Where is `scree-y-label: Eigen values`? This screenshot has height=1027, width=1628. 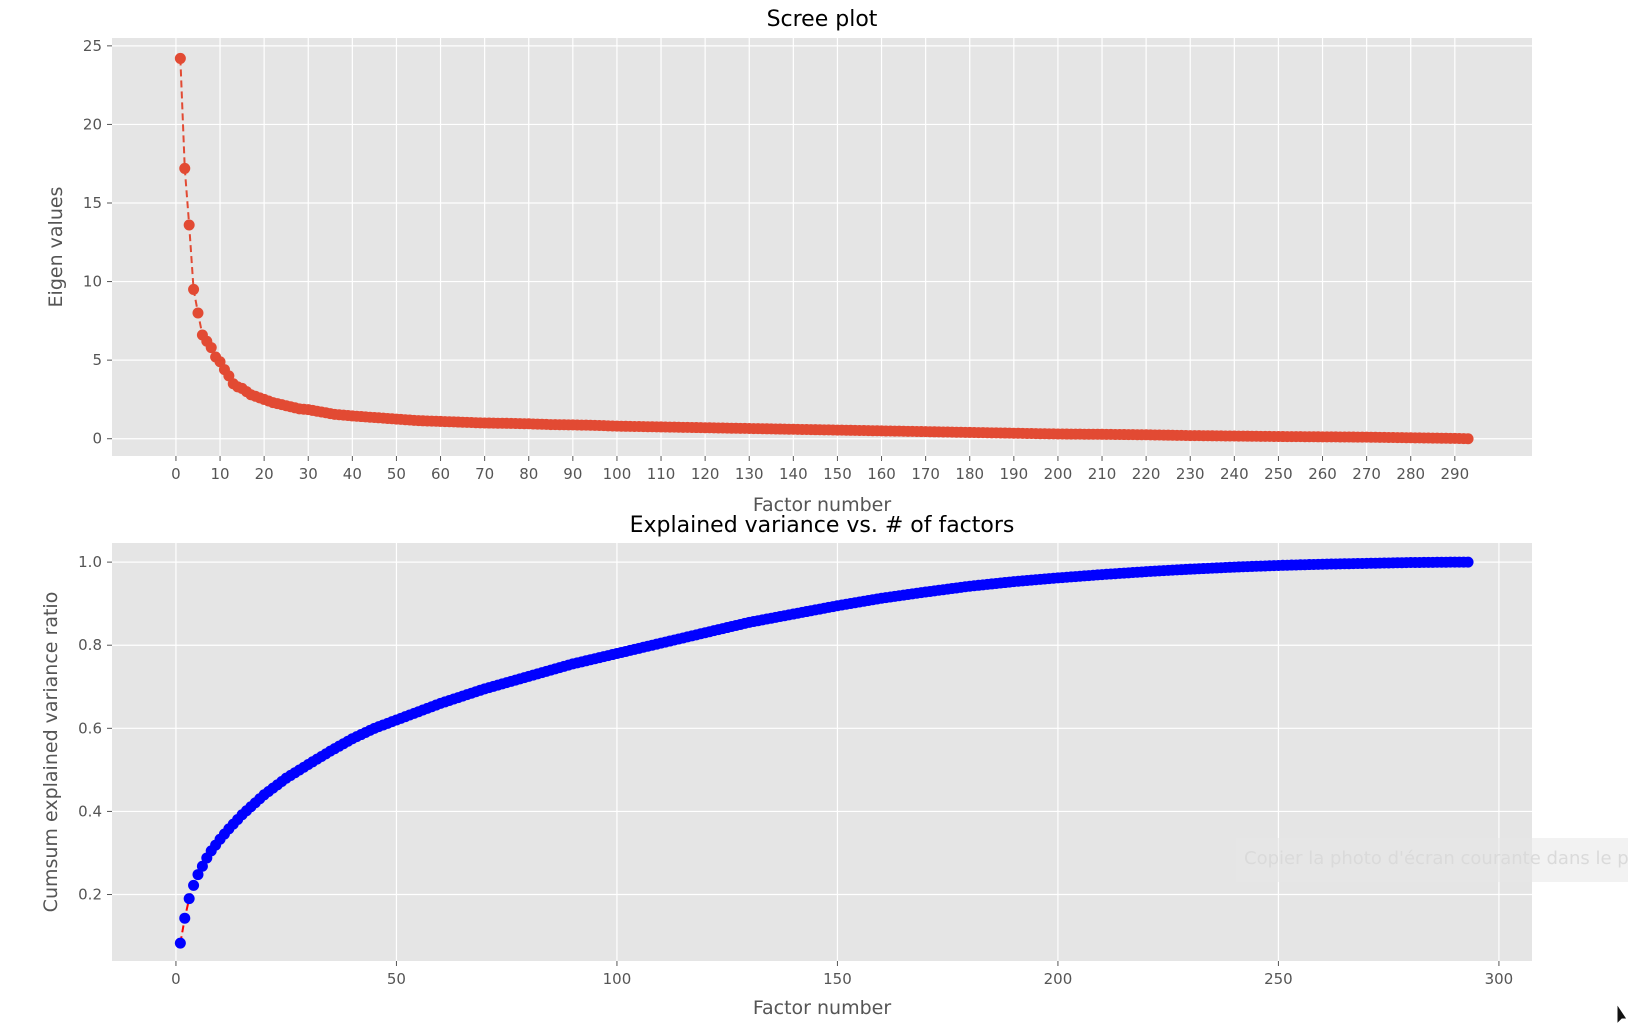 scree-y-label: Eigen values is located at coordinates (56, 247).